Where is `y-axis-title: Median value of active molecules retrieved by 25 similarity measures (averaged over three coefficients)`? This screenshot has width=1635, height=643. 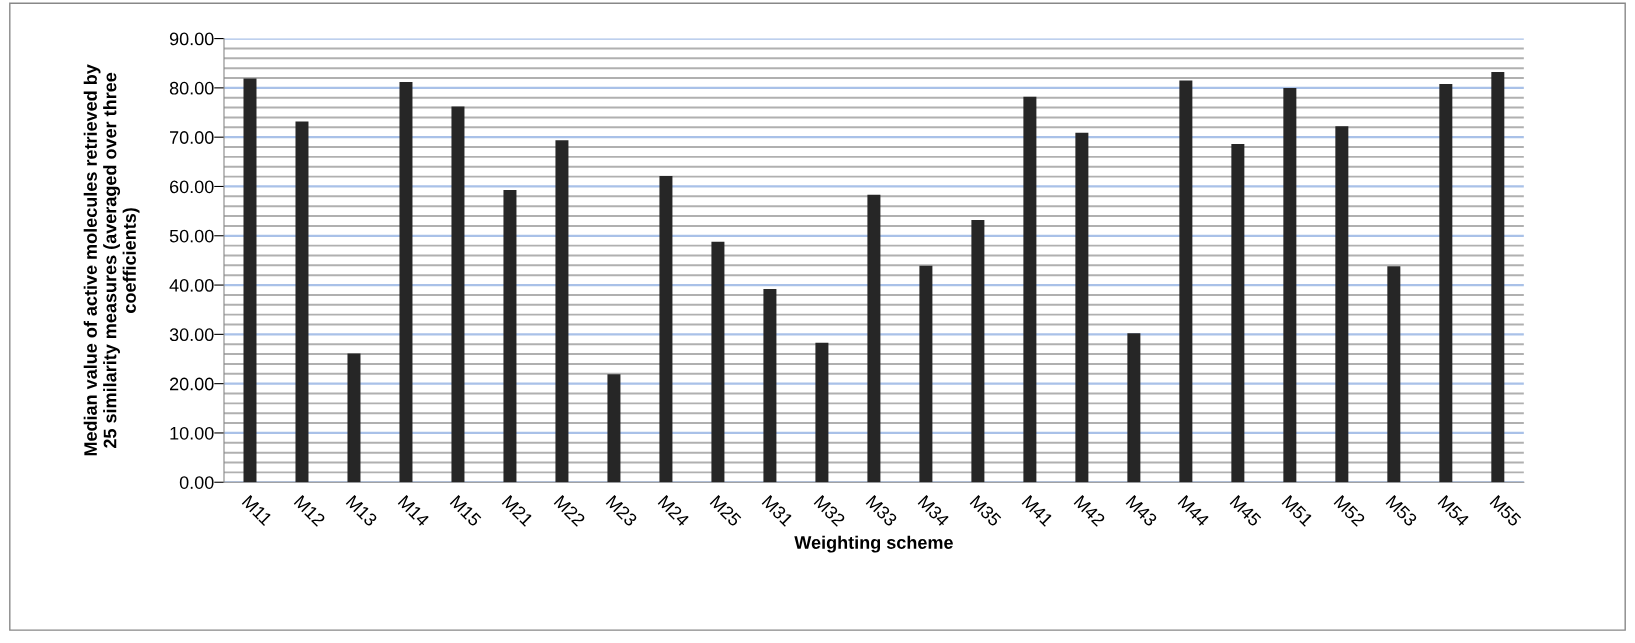
y-axis-title: Median value of active molecules retrieved by 25 similarity measures (averaged over three coefficients) is located at coordinates (111, 260).